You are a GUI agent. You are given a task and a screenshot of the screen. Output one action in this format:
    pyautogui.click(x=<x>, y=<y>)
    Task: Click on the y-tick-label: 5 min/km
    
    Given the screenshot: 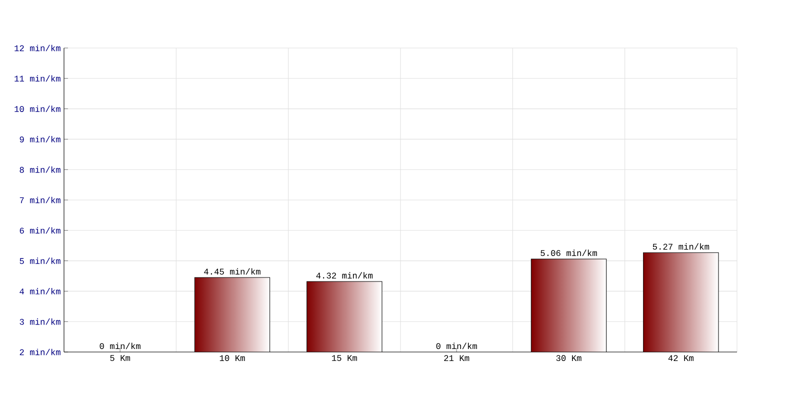 What is the action you would take?
    pyautogui.click(x=40, y=261)
    